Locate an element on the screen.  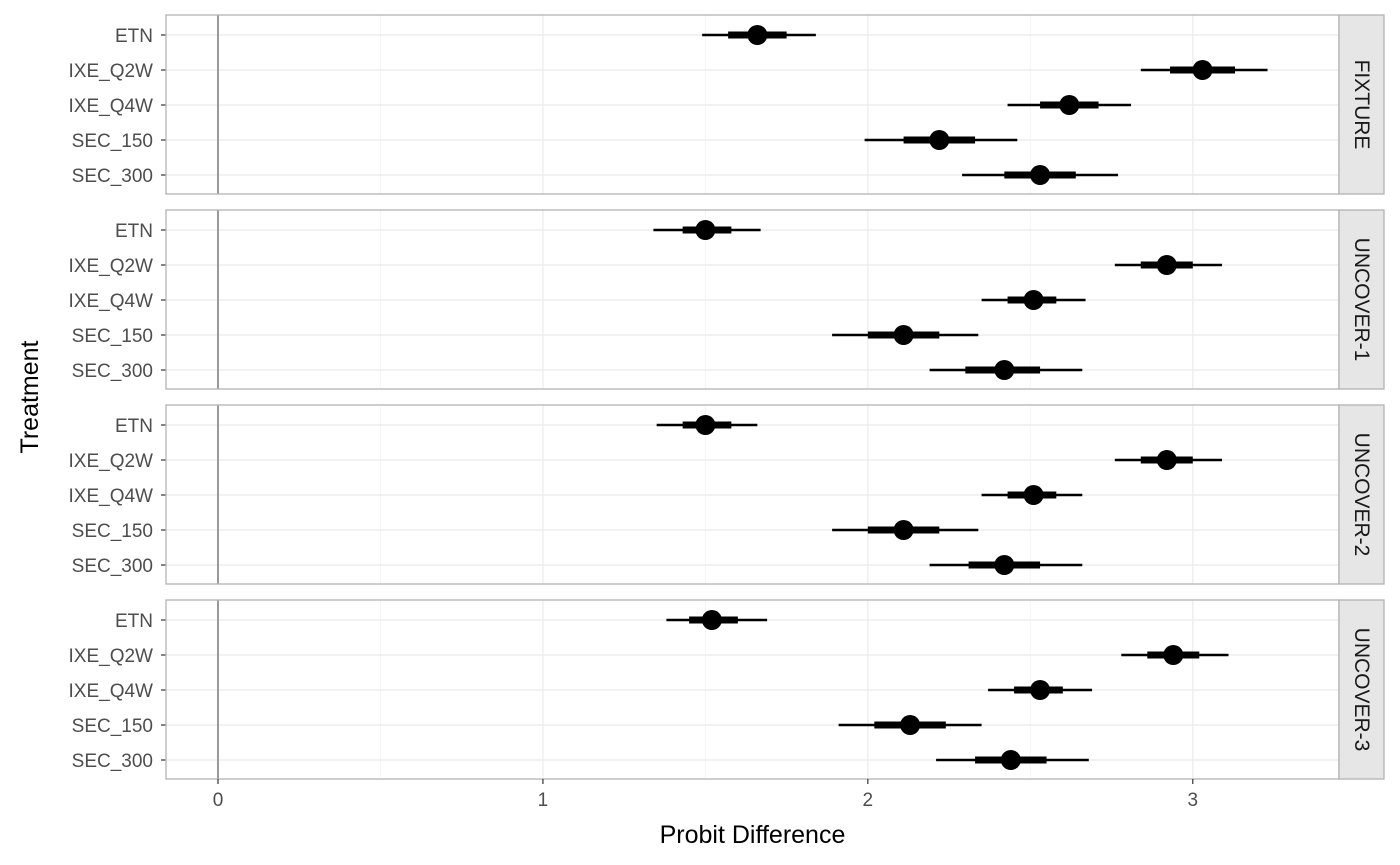
strip-label-uncover-3: UNCOVER-3 is located at coordinates (1361, 690).